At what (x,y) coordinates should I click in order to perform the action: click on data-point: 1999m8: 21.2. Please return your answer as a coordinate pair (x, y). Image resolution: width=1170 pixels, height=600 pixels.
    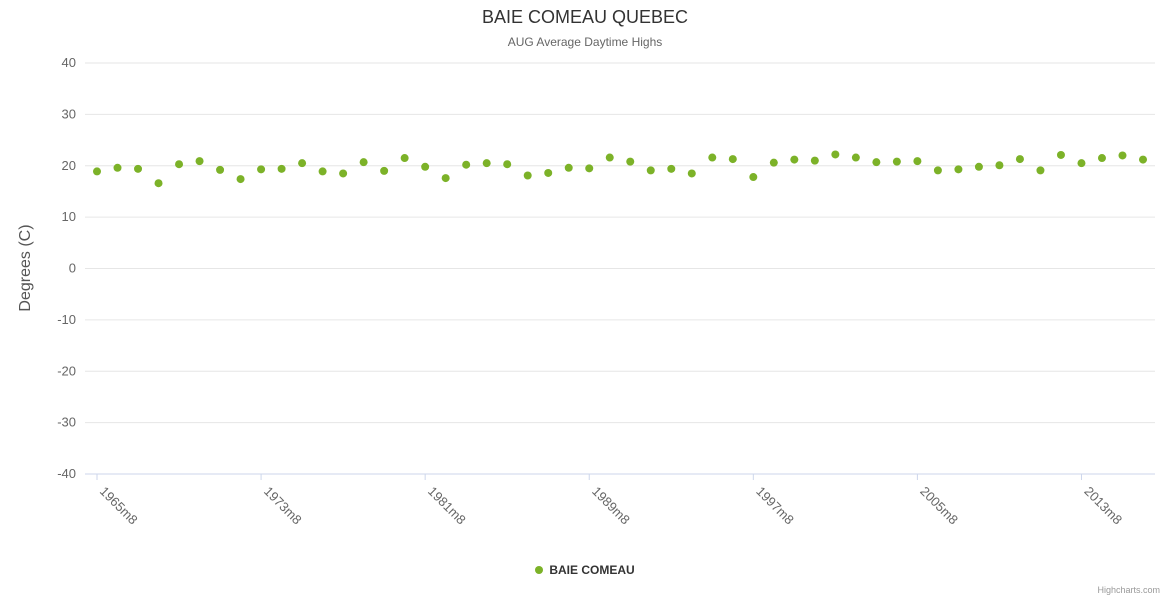
    Looking at the image, I should click on (794, 159).